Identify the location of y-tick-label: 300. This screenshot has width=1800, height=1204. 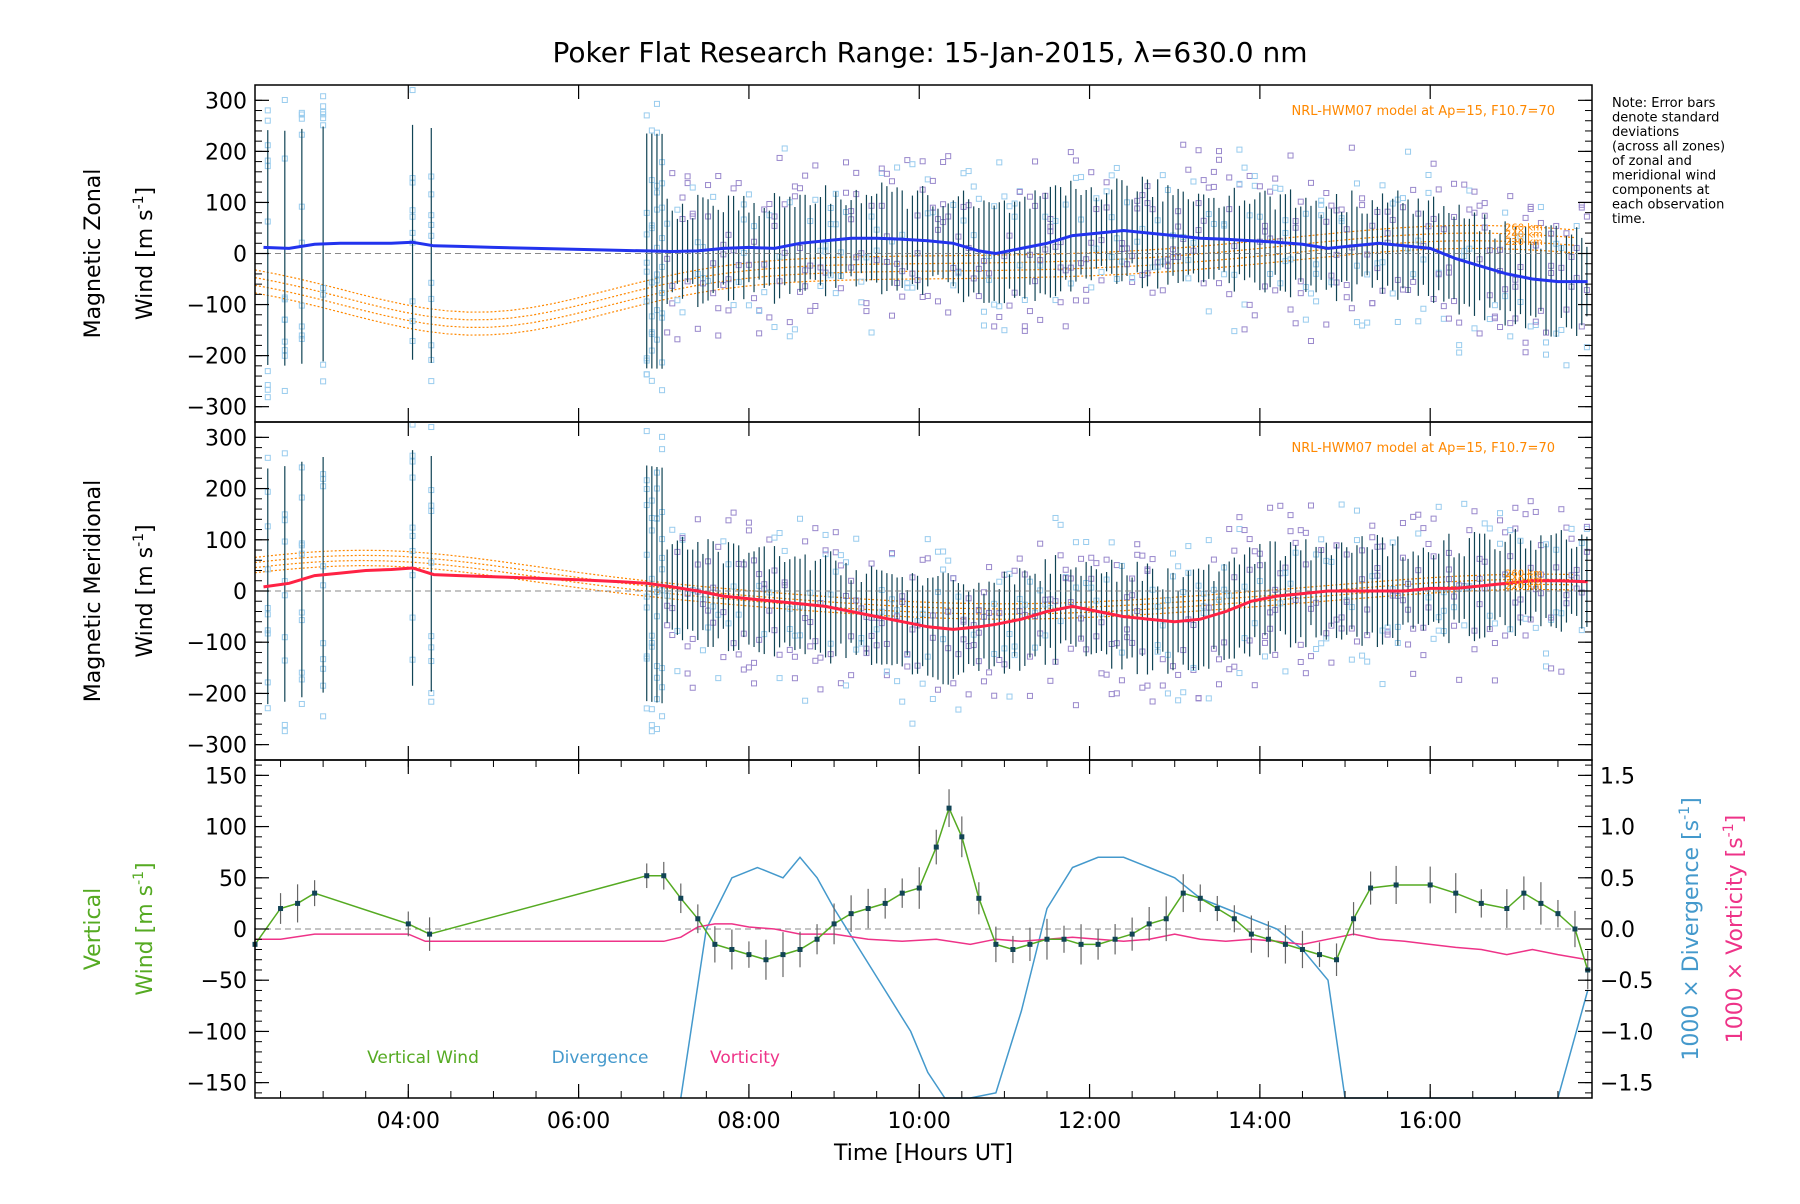
(226, 101).